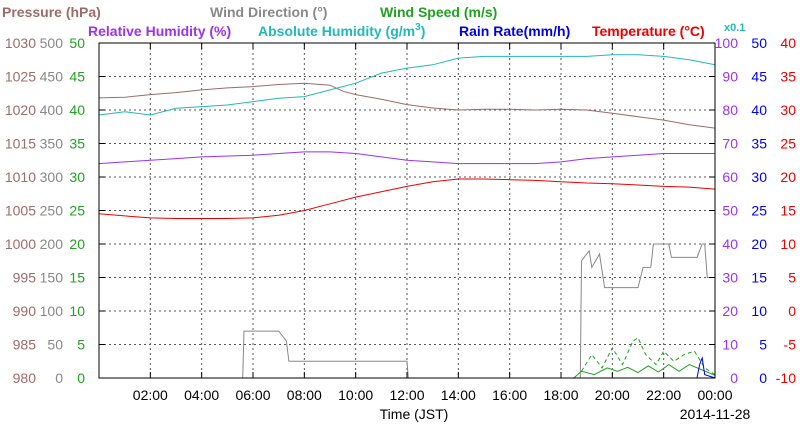 This screenshot has height=434, width=800. I want to click on x-tick-label: 12:00, so click(406, 395).